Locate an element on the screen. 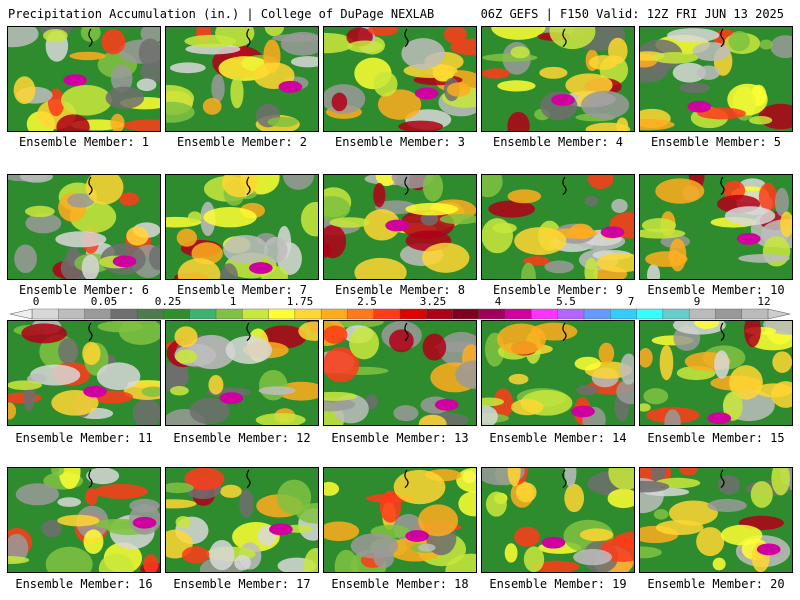 The width and height of the screenshot is (800, 600). ensemble-member-label: Ensemble Member: 16 is located at coordinates (84, 584).